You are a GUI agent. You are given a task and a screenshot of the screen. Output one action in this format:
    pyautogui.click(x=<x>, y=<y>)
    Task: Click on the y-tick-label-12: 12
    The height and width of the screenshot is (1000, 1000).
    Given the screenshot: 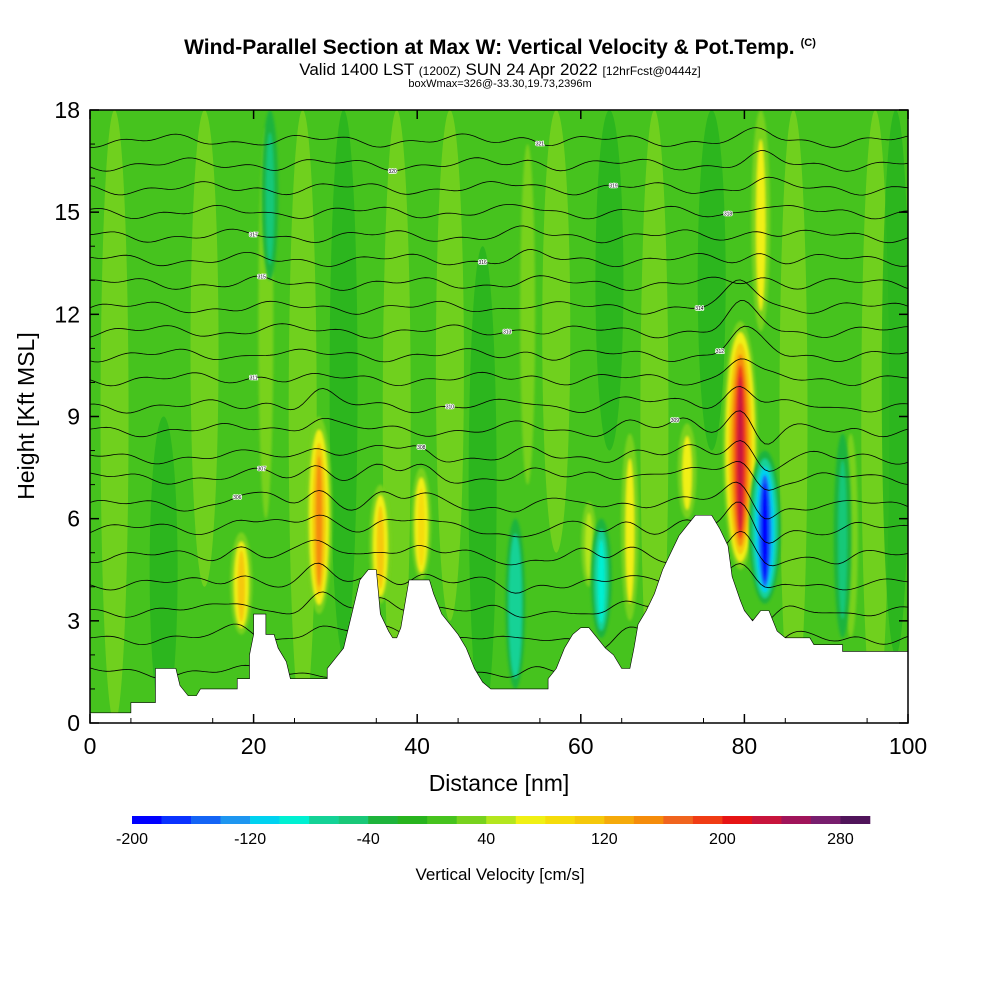 What is the action you would take?
    pyautogui.click(x=67, y=314)
    